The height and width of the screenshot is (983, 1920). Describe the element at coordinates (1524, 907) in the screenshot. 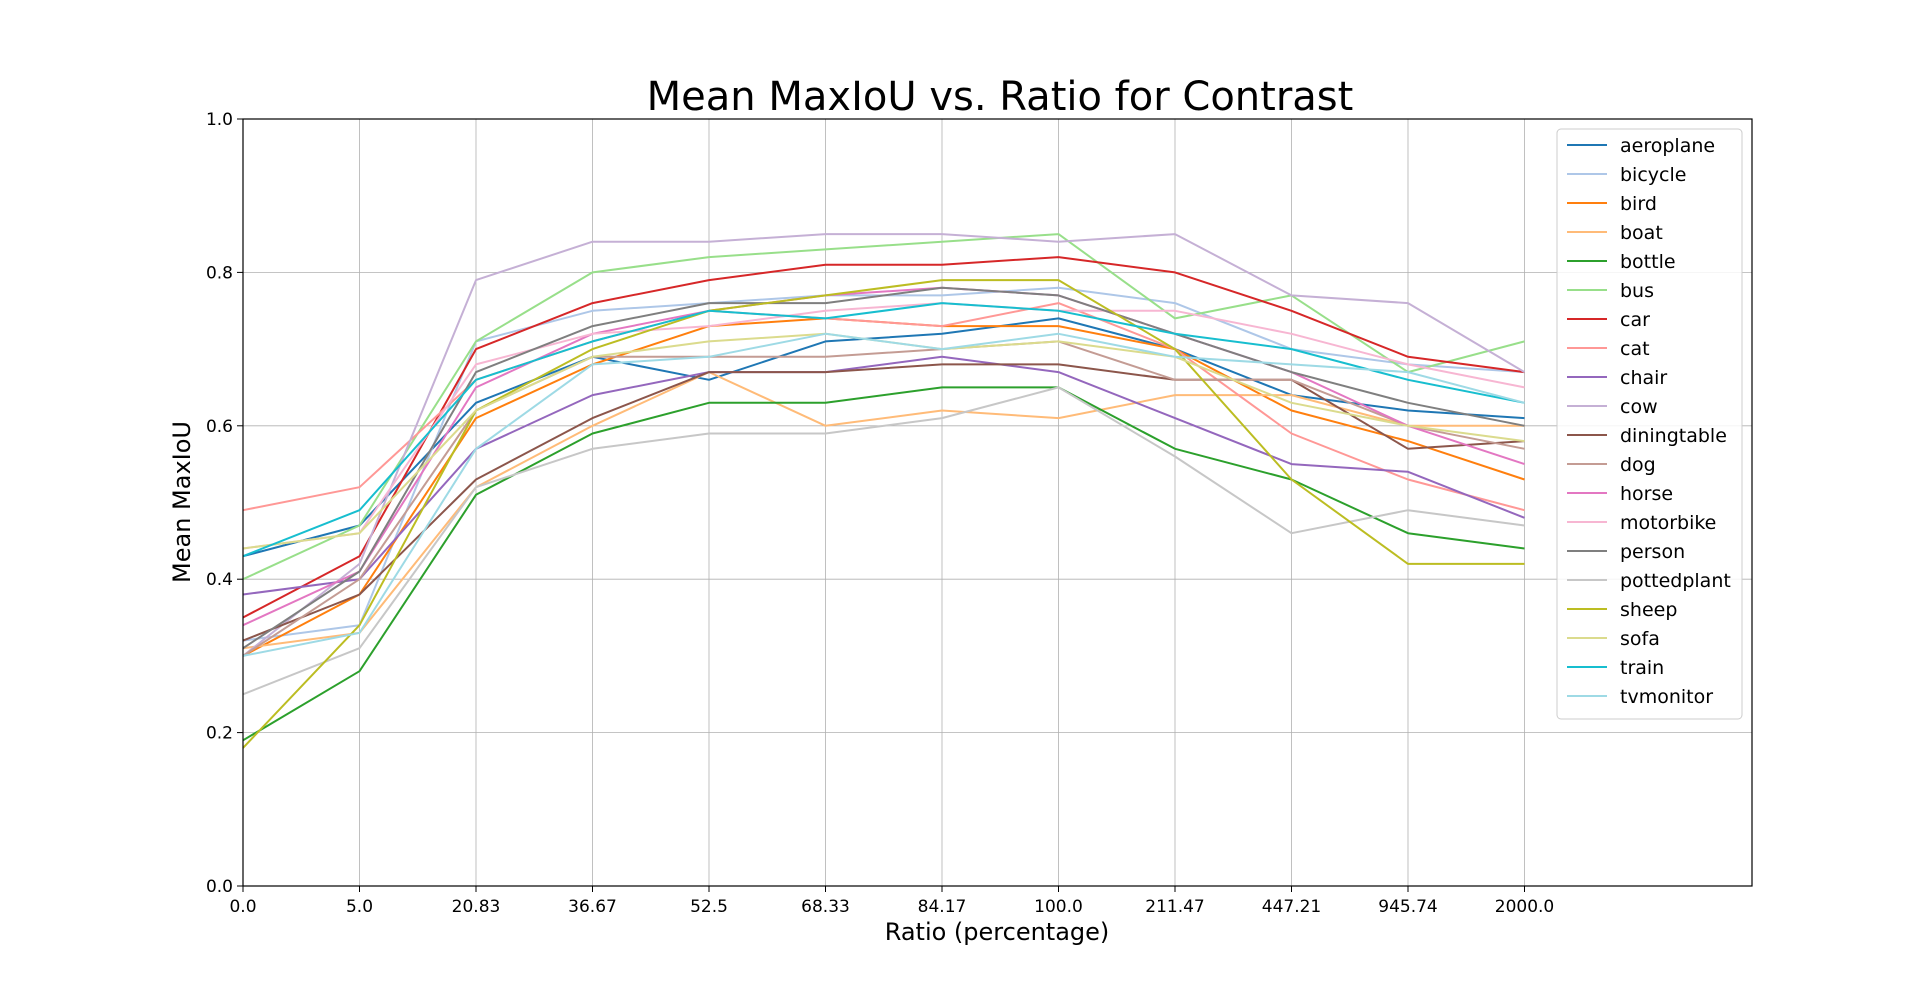

I see `x-tick-label: 2000.0` at that location.